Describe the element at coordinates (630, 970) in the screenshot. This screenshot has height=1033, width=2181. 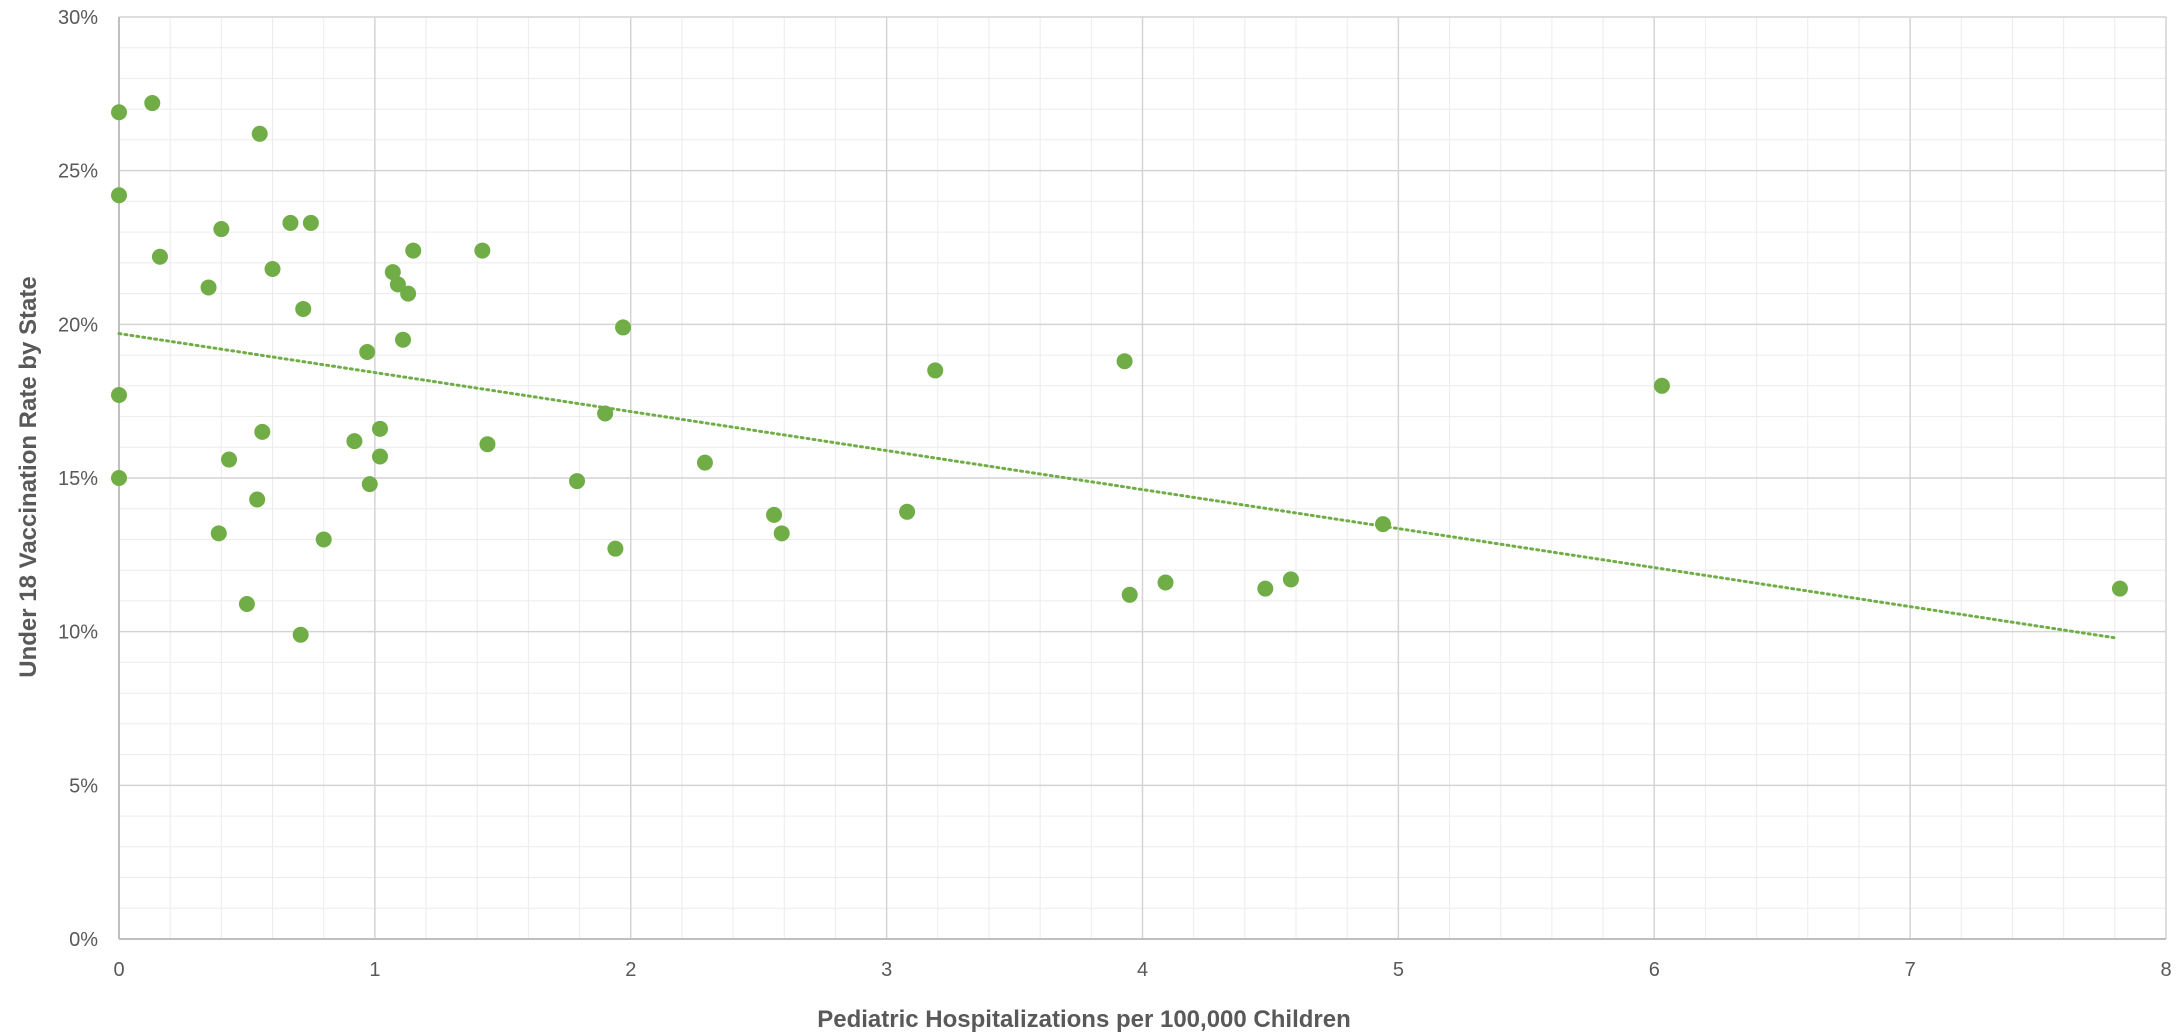
I see `x-tick-label: 2` at that location.